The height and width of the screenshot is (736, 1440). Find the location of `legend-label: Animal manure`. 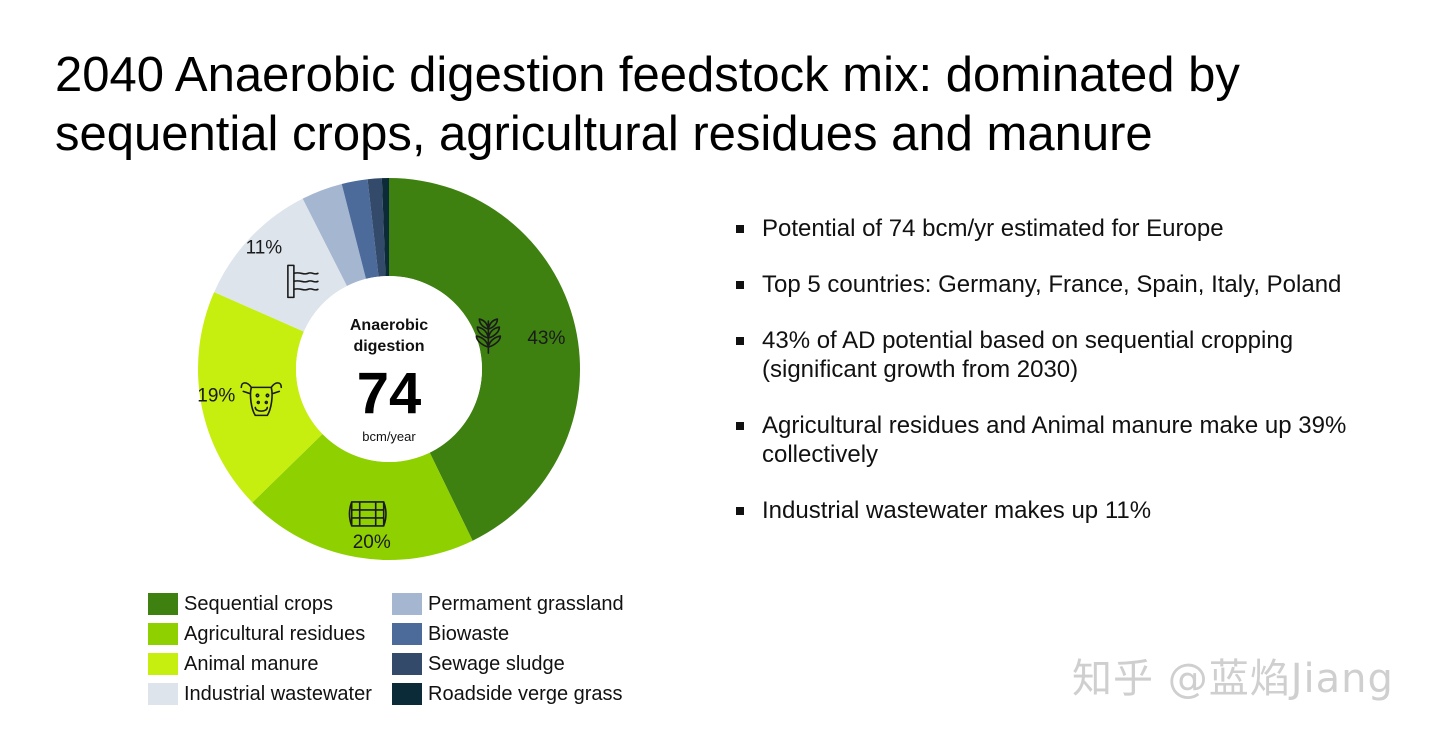

legend-label: Animal manure is located at coordinates (251, 663).